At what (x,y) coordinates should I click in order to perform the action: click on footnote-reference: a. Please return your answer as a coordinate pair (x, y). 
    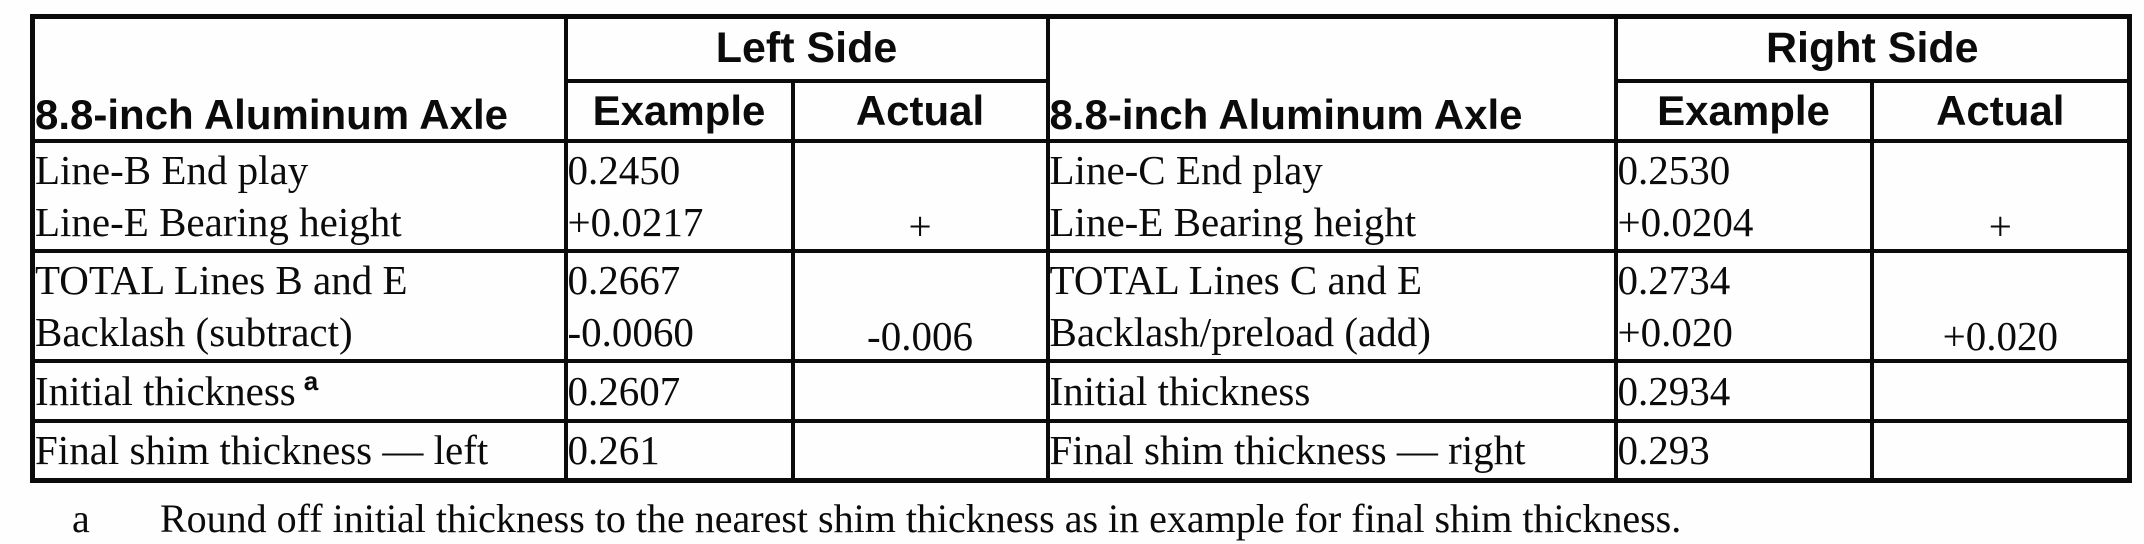
    Looking at the image, I should click on (311, 380).